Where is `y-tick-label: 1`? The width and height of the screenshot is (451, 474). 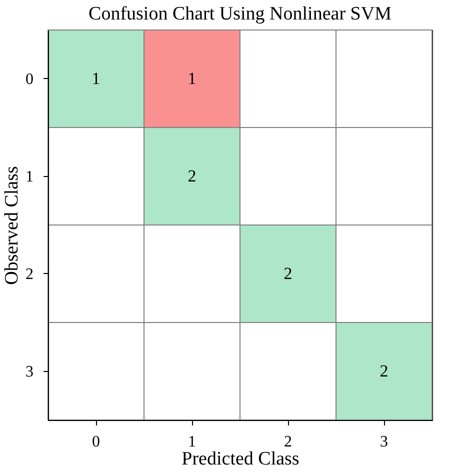 y-tick-label: 1 is located at coordinates (30, 177).